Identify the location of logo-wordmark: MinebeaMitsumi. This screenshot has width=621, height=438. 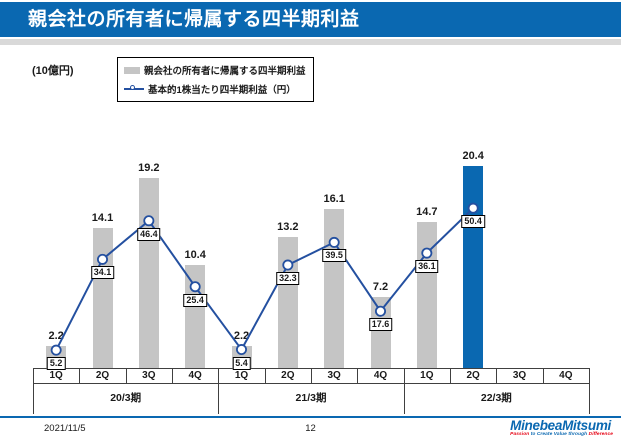
(560, 425).